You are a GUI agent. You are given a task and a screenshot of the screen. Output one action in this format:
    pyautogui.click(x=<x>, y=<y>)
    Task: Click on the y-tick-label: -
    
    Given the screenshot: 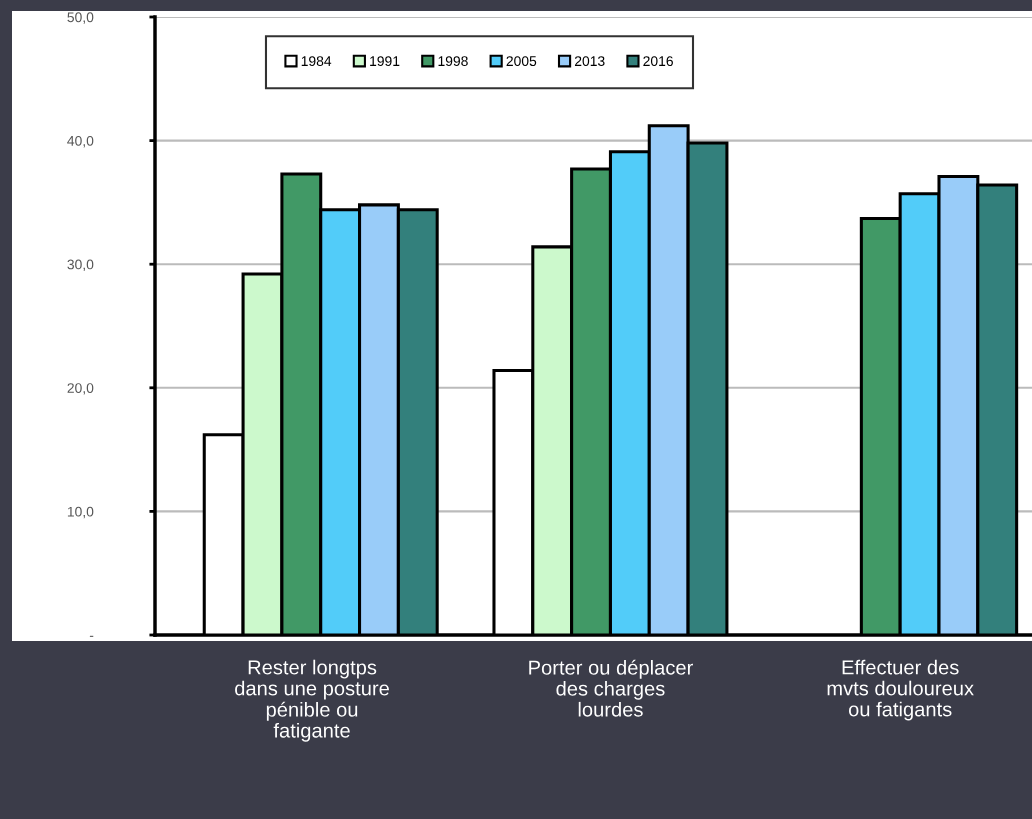 What is the action you would take?
    pyautogui.click(x=91, y=636)
    